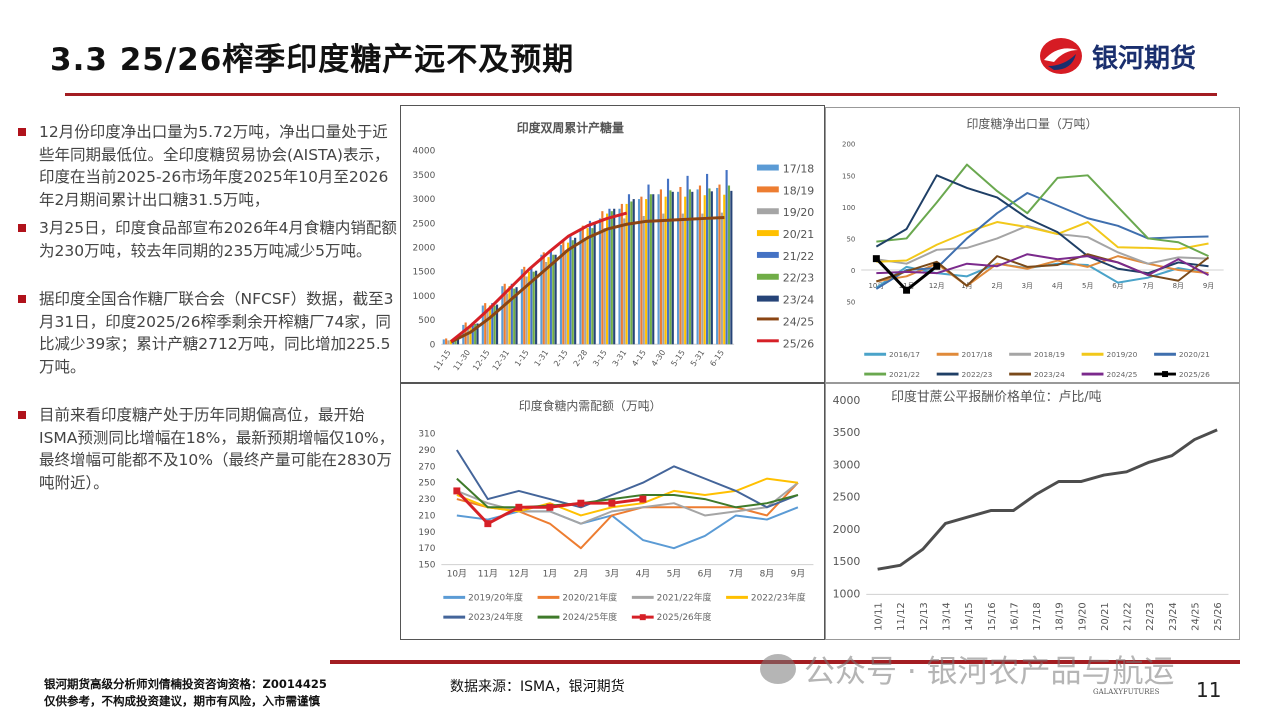 This screenshot has height=720, width=1280. What do you see at coordinates (1037, 616) in the screenshot?
I see `x-tick-label: 17/18` at bounding box center [1037, 616].